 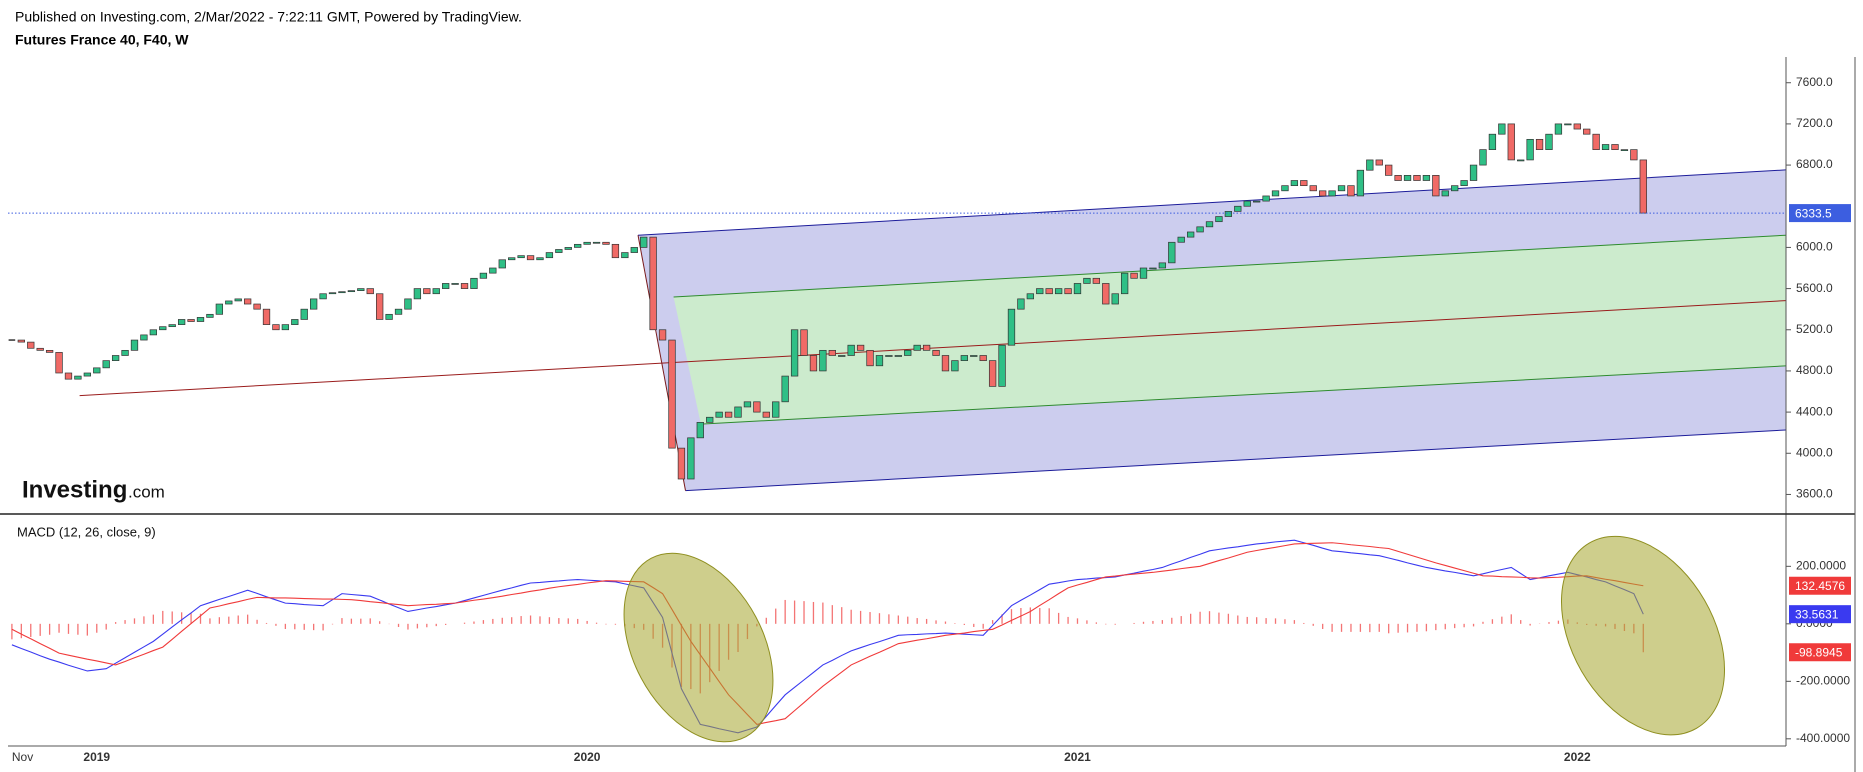 What do you see at coordinates (1820, 213) in the screenshot?
I see `last-price-label-box` at bounding box center [1820, 213].